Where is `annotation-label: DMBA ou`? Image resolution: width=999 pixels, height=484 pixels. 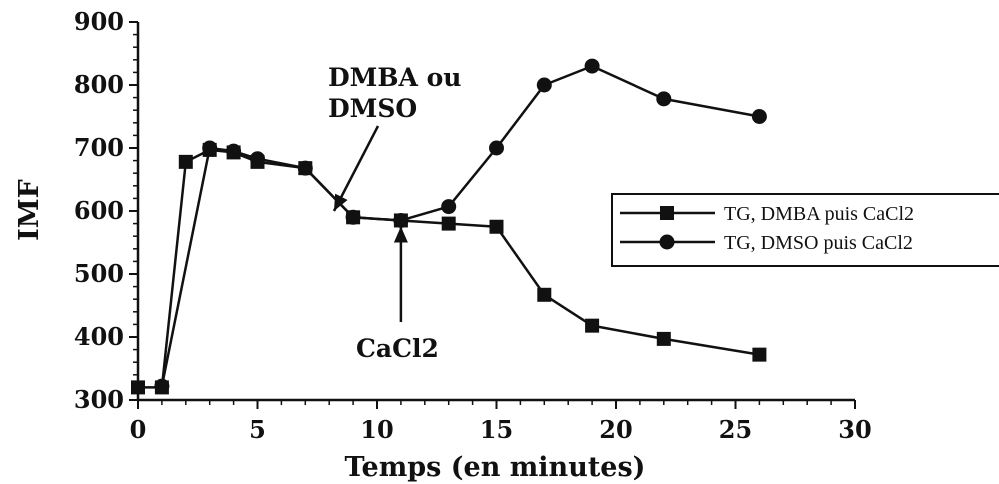 annotation-label: DMBA ou is located at coordinates (394, 77).